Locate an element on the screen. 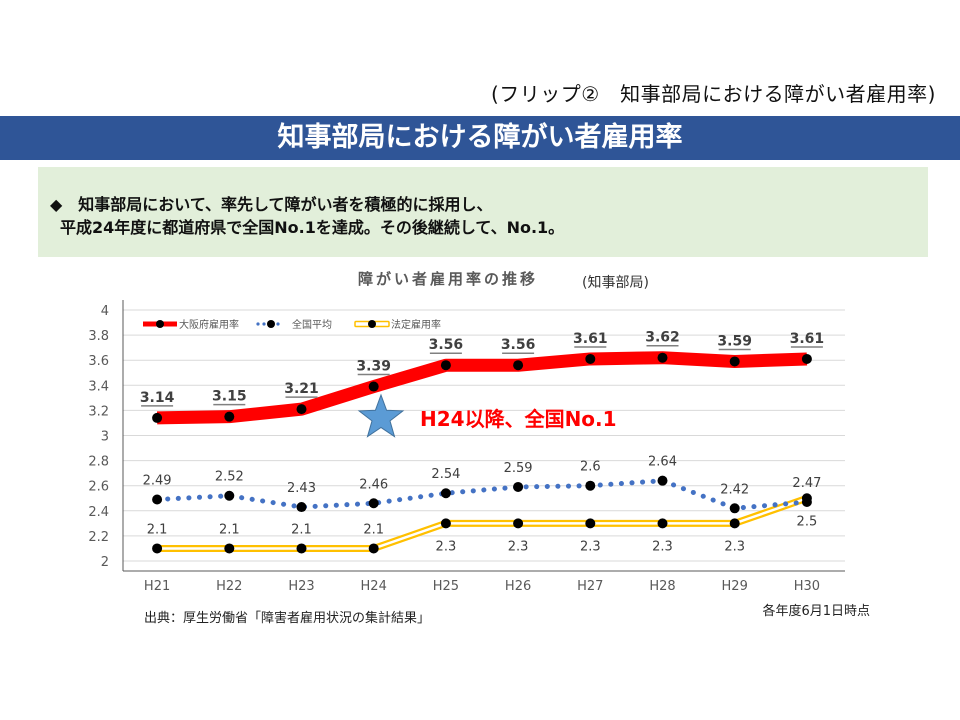 The height and width of the screenshot is (720, 960). data-label-national: 2.49 is located at coordinates (157, 481).